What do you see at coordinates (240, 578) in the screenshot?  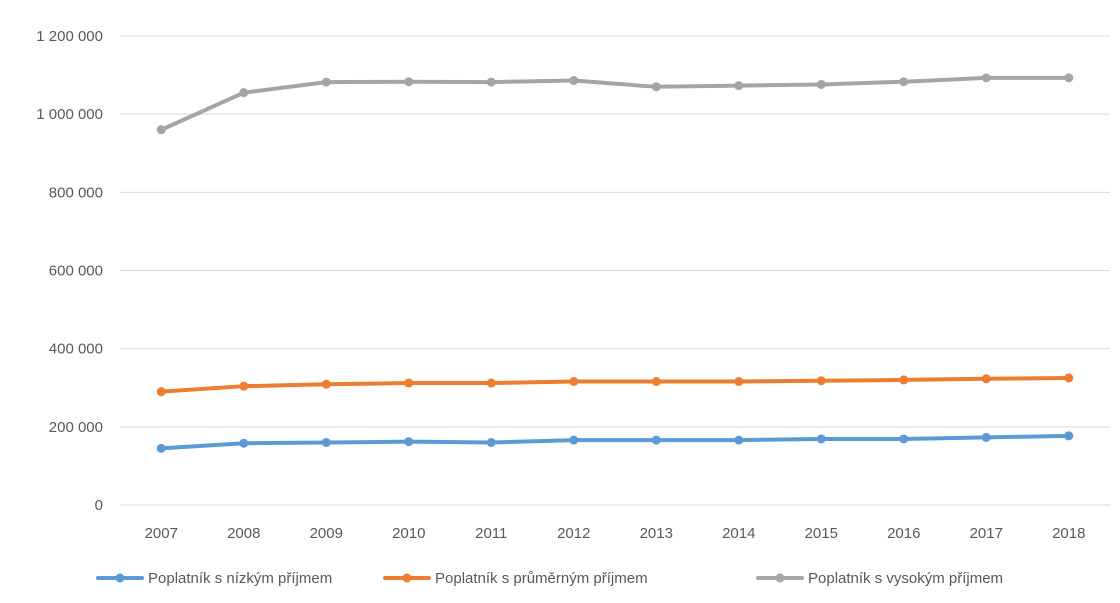 I see `legend-label: Poplatník s nízkým příjmem` at bounding box center [240, 578].